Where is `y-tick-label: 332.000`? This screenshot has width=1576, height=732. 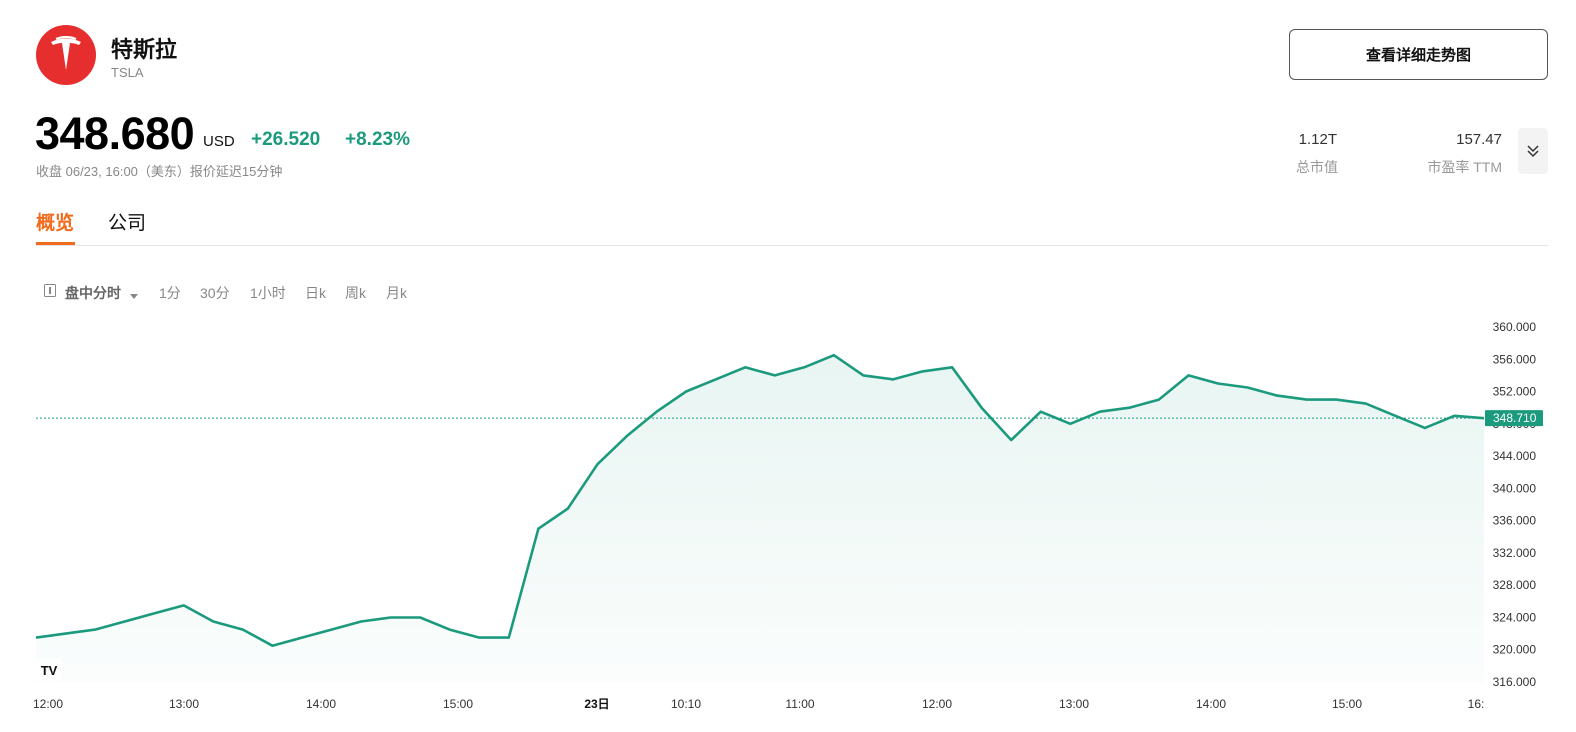 y-tick-label: 332.000 is located at coordinates (1515, 553).